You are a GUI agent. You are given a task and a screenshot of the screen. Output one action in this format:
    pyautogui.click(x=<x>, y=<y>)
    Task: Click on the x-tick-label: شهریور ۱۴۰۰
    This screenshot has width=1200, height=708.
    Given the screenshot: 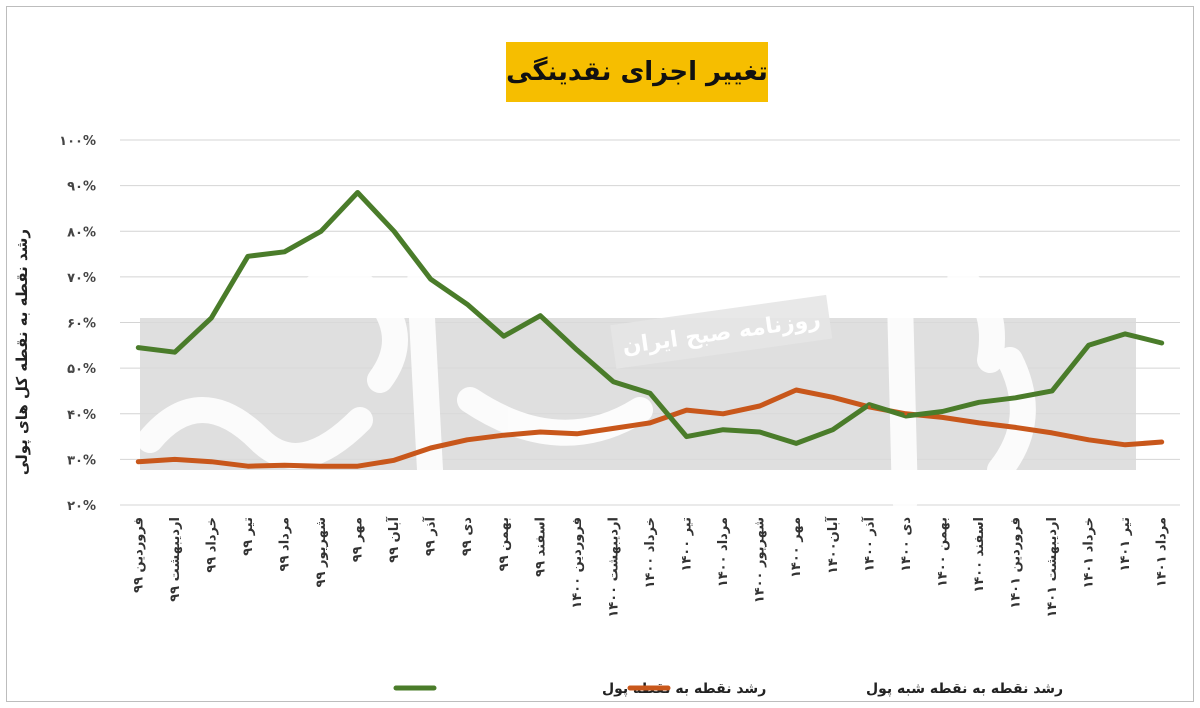 What is the action you would take?
    pyautogui.click(x=760, y=560)
    